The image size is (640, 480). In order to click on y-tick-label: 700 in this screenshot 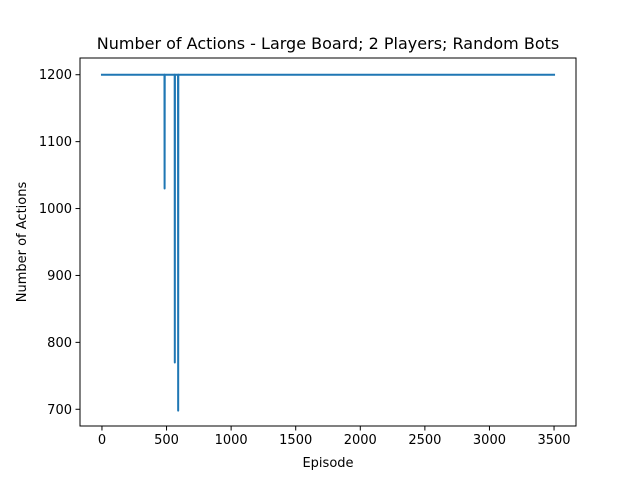, I will do `click(59, 410)`.